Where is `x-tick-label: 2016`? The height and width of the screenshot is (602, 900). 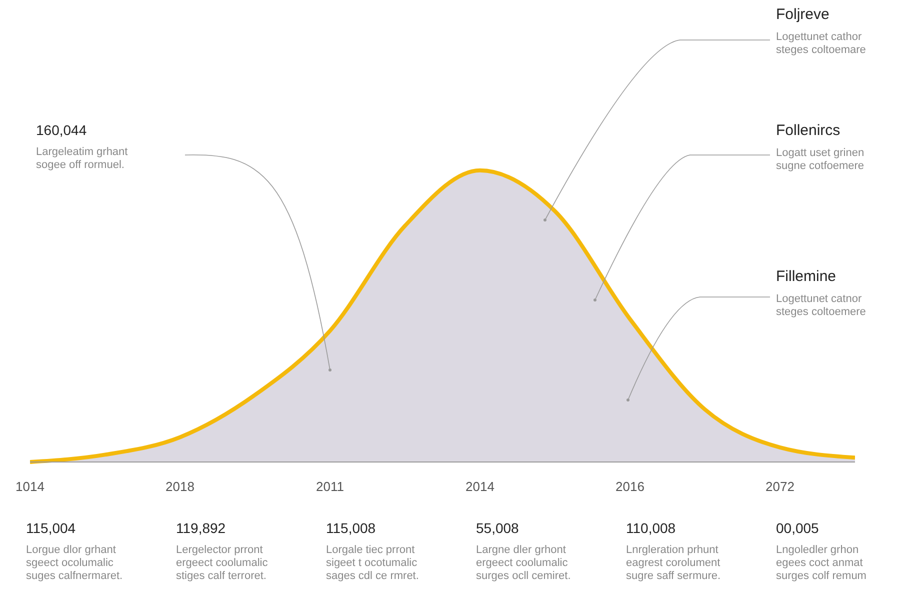
x-tick-label: 2016 is located at coordinates (630, 486).